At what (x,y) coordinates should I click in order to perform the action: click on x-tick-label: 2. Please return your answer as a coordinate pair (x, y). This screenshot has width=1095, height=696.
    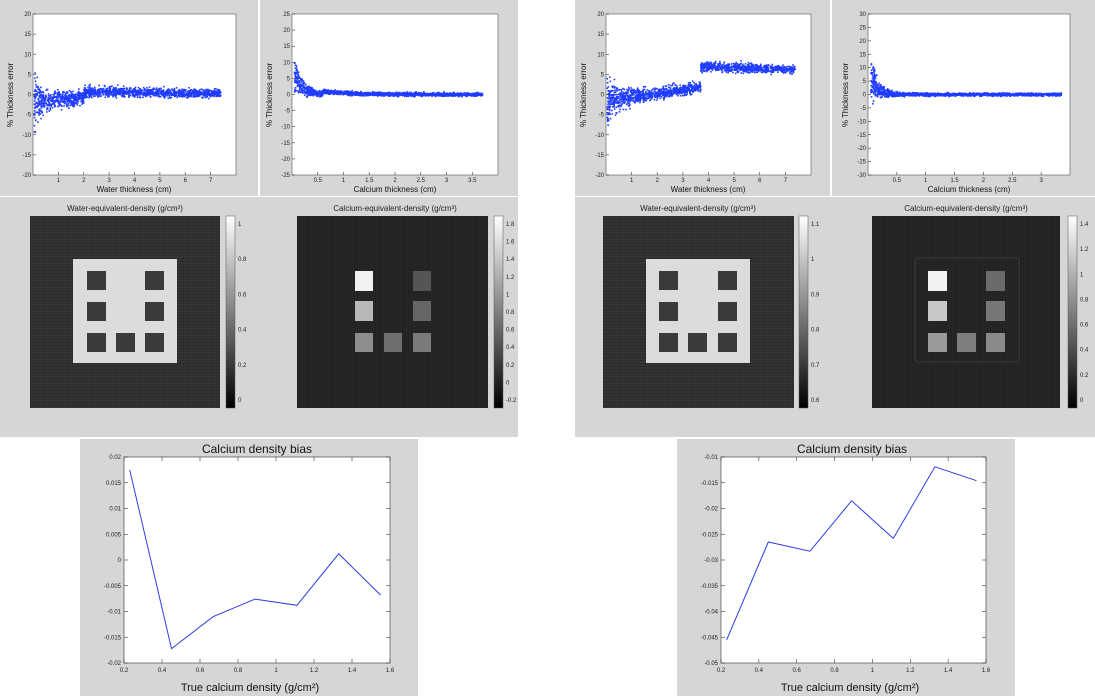
    Looking at the image, I should click on (84, 181).